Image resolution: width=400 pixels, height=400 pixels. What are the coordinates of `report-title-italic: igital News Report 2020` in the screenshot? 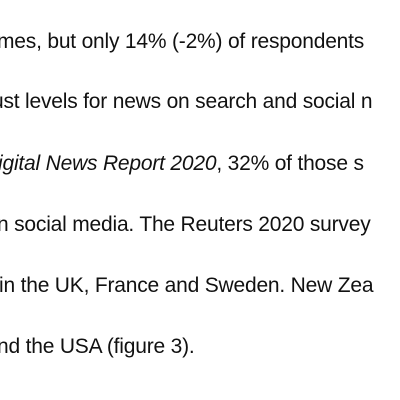 It's located at (108, 163).